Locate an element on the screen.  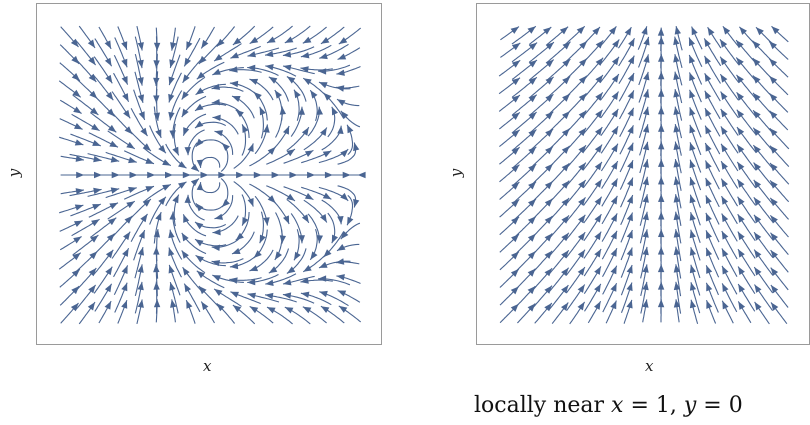
caption-eq-x: = 1, is located at coordinates (653, 405).